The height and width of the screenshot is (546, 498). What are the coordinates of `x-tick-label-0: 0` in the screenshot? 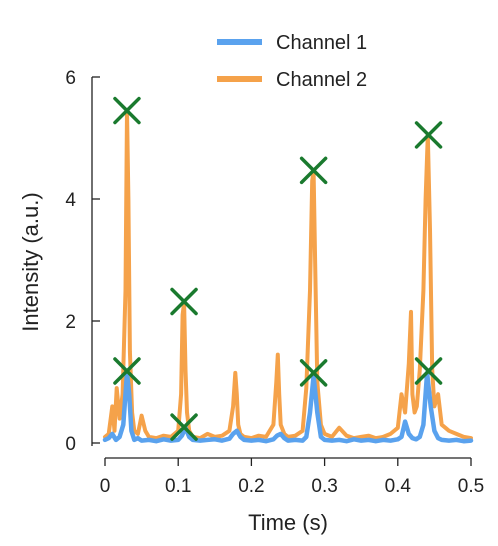 It's located at (105, 486).